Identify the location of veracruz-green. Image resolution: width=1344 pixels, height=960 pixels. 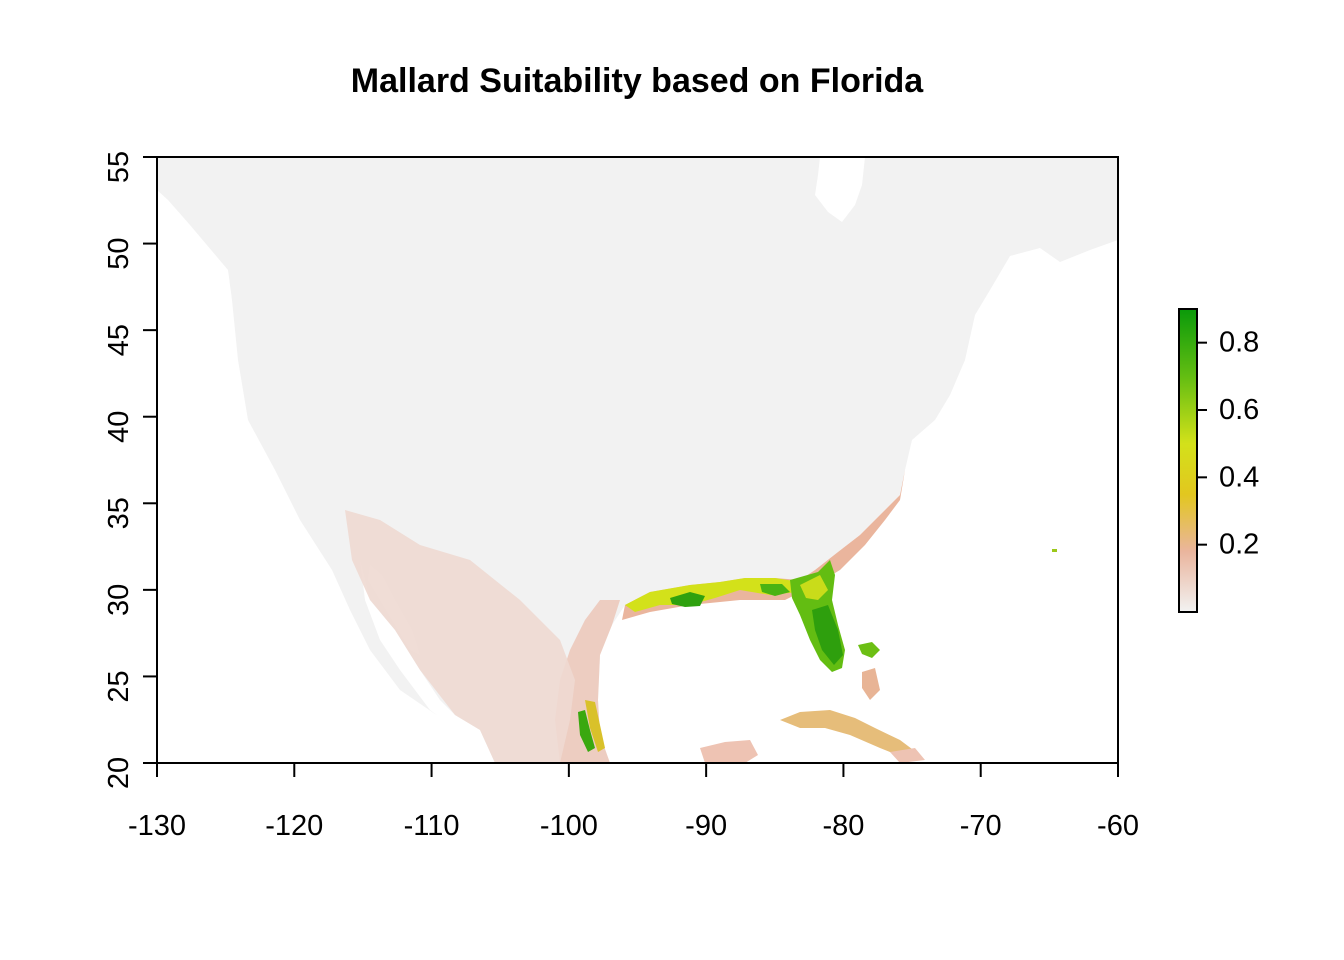
(586, 731).